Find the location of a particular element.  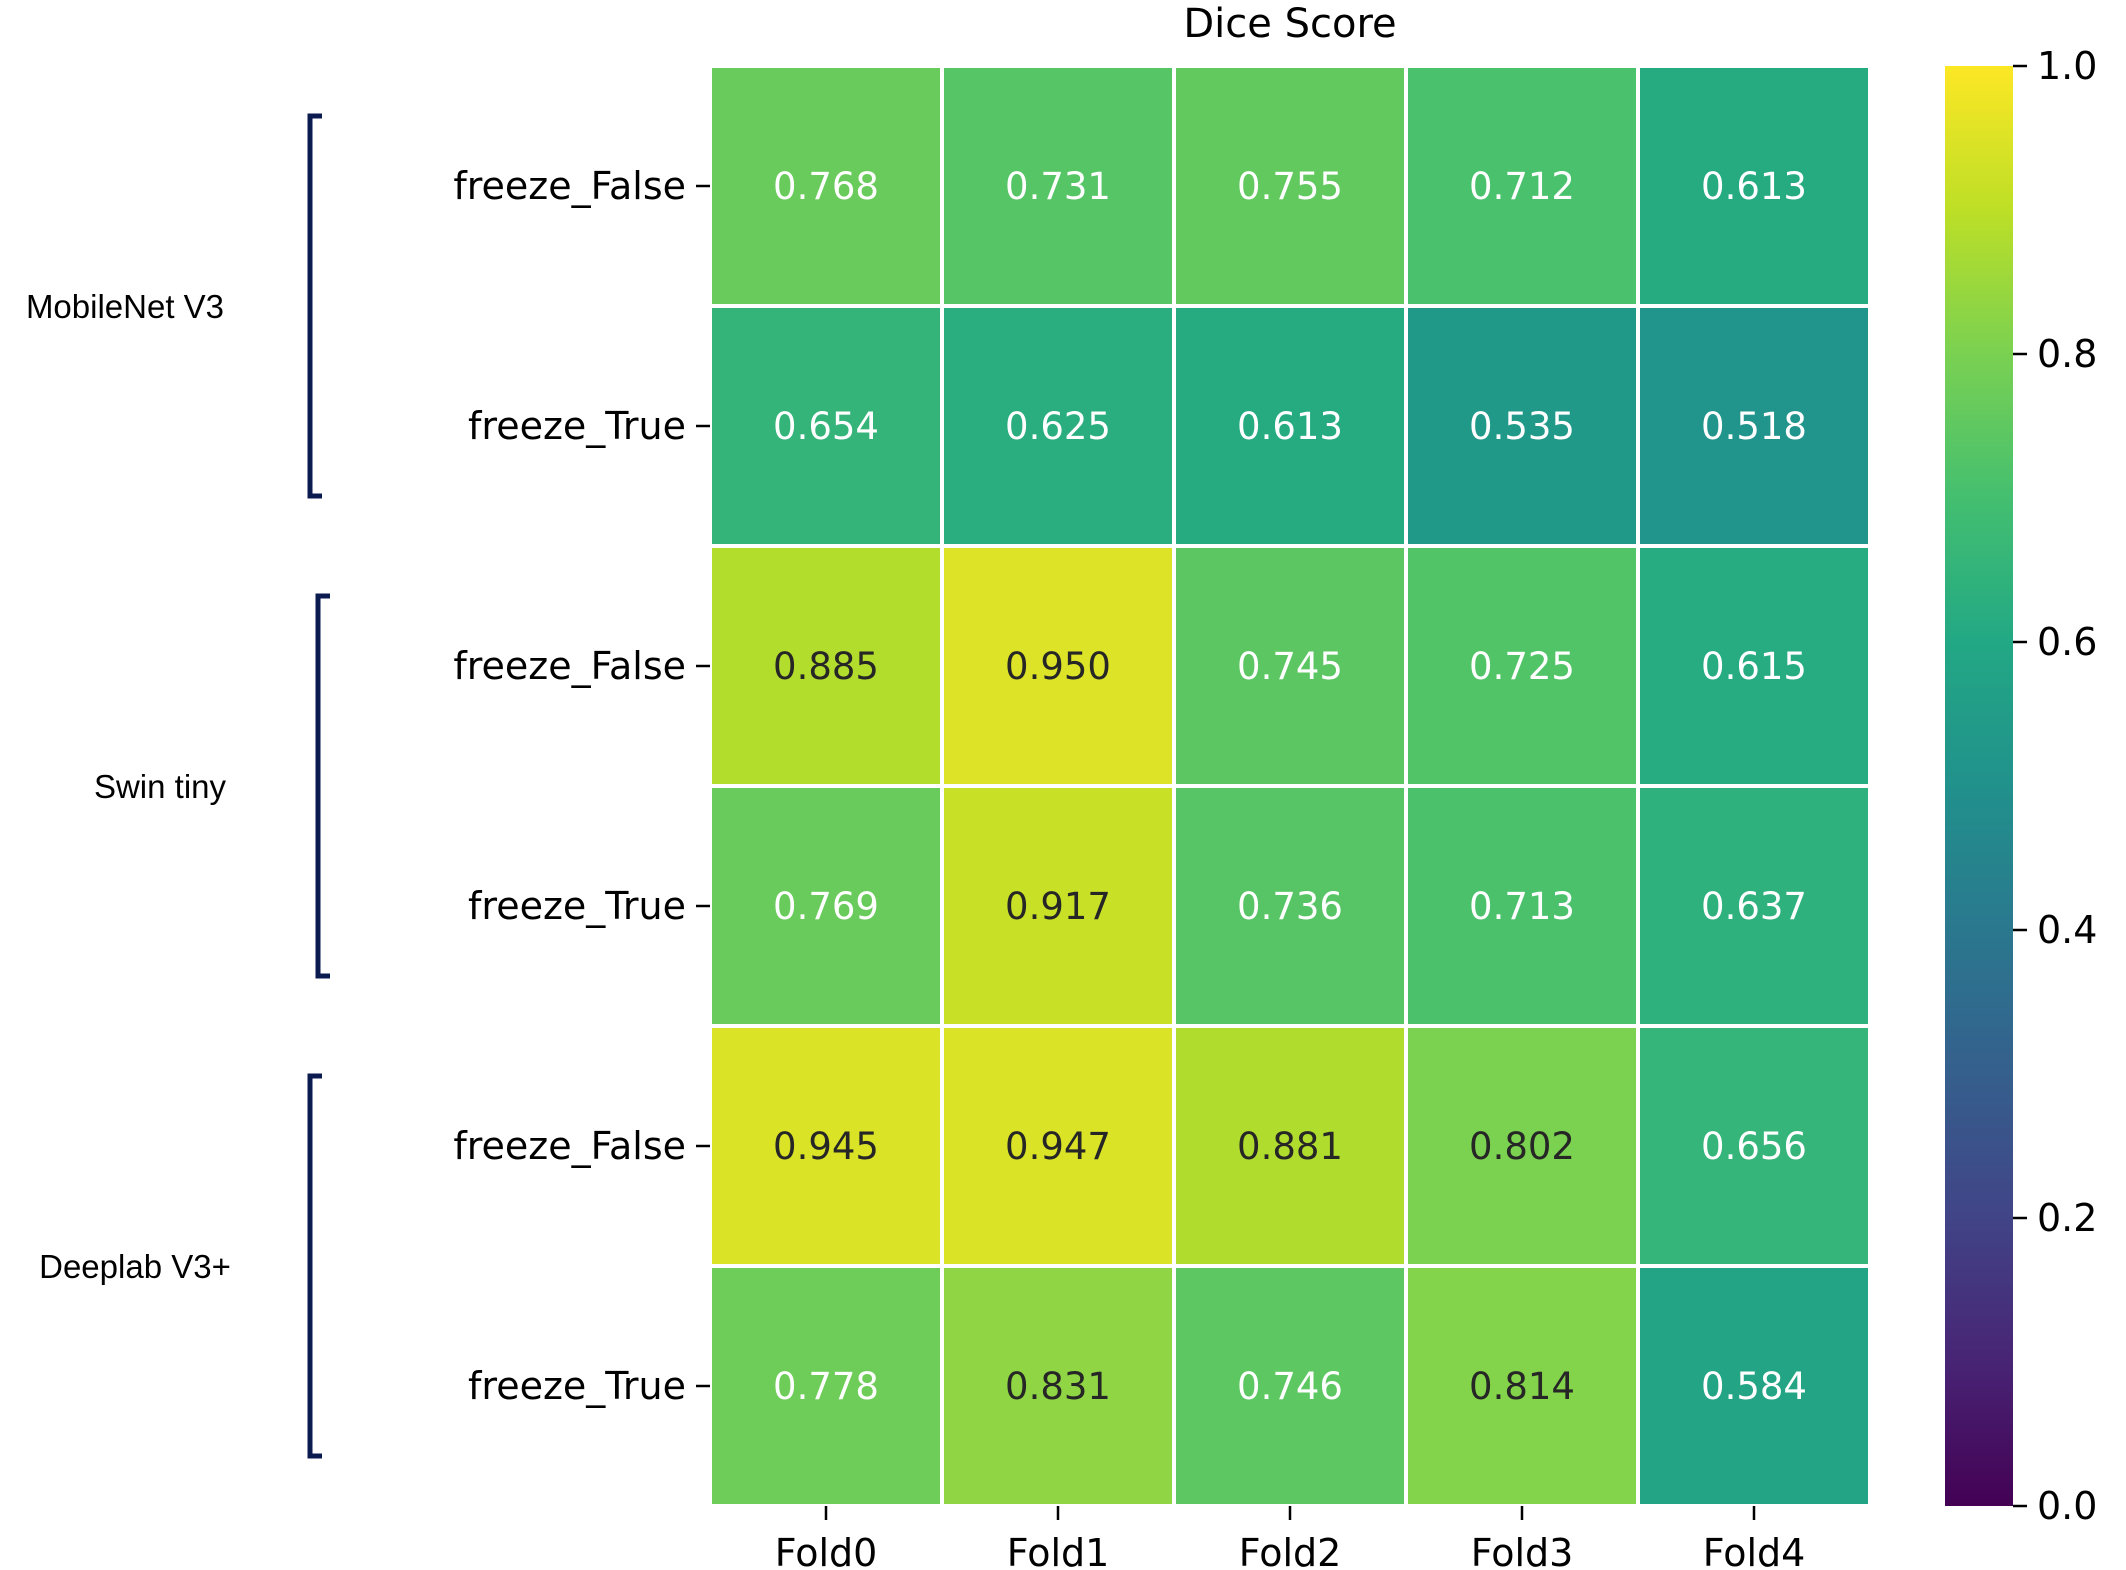

cell-value-label: 0.778 is located at coordinates (826, 1386).